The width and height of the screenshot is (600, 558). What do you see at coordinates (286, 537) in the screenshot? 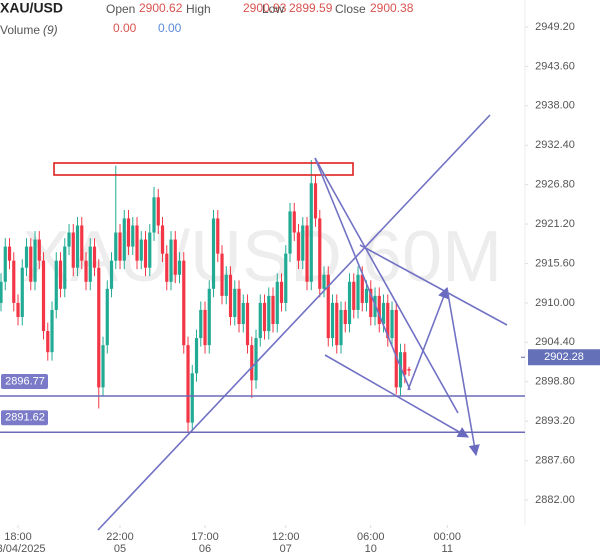
I see `x-tick-label: 12:00` at bounding box center [286, 537].